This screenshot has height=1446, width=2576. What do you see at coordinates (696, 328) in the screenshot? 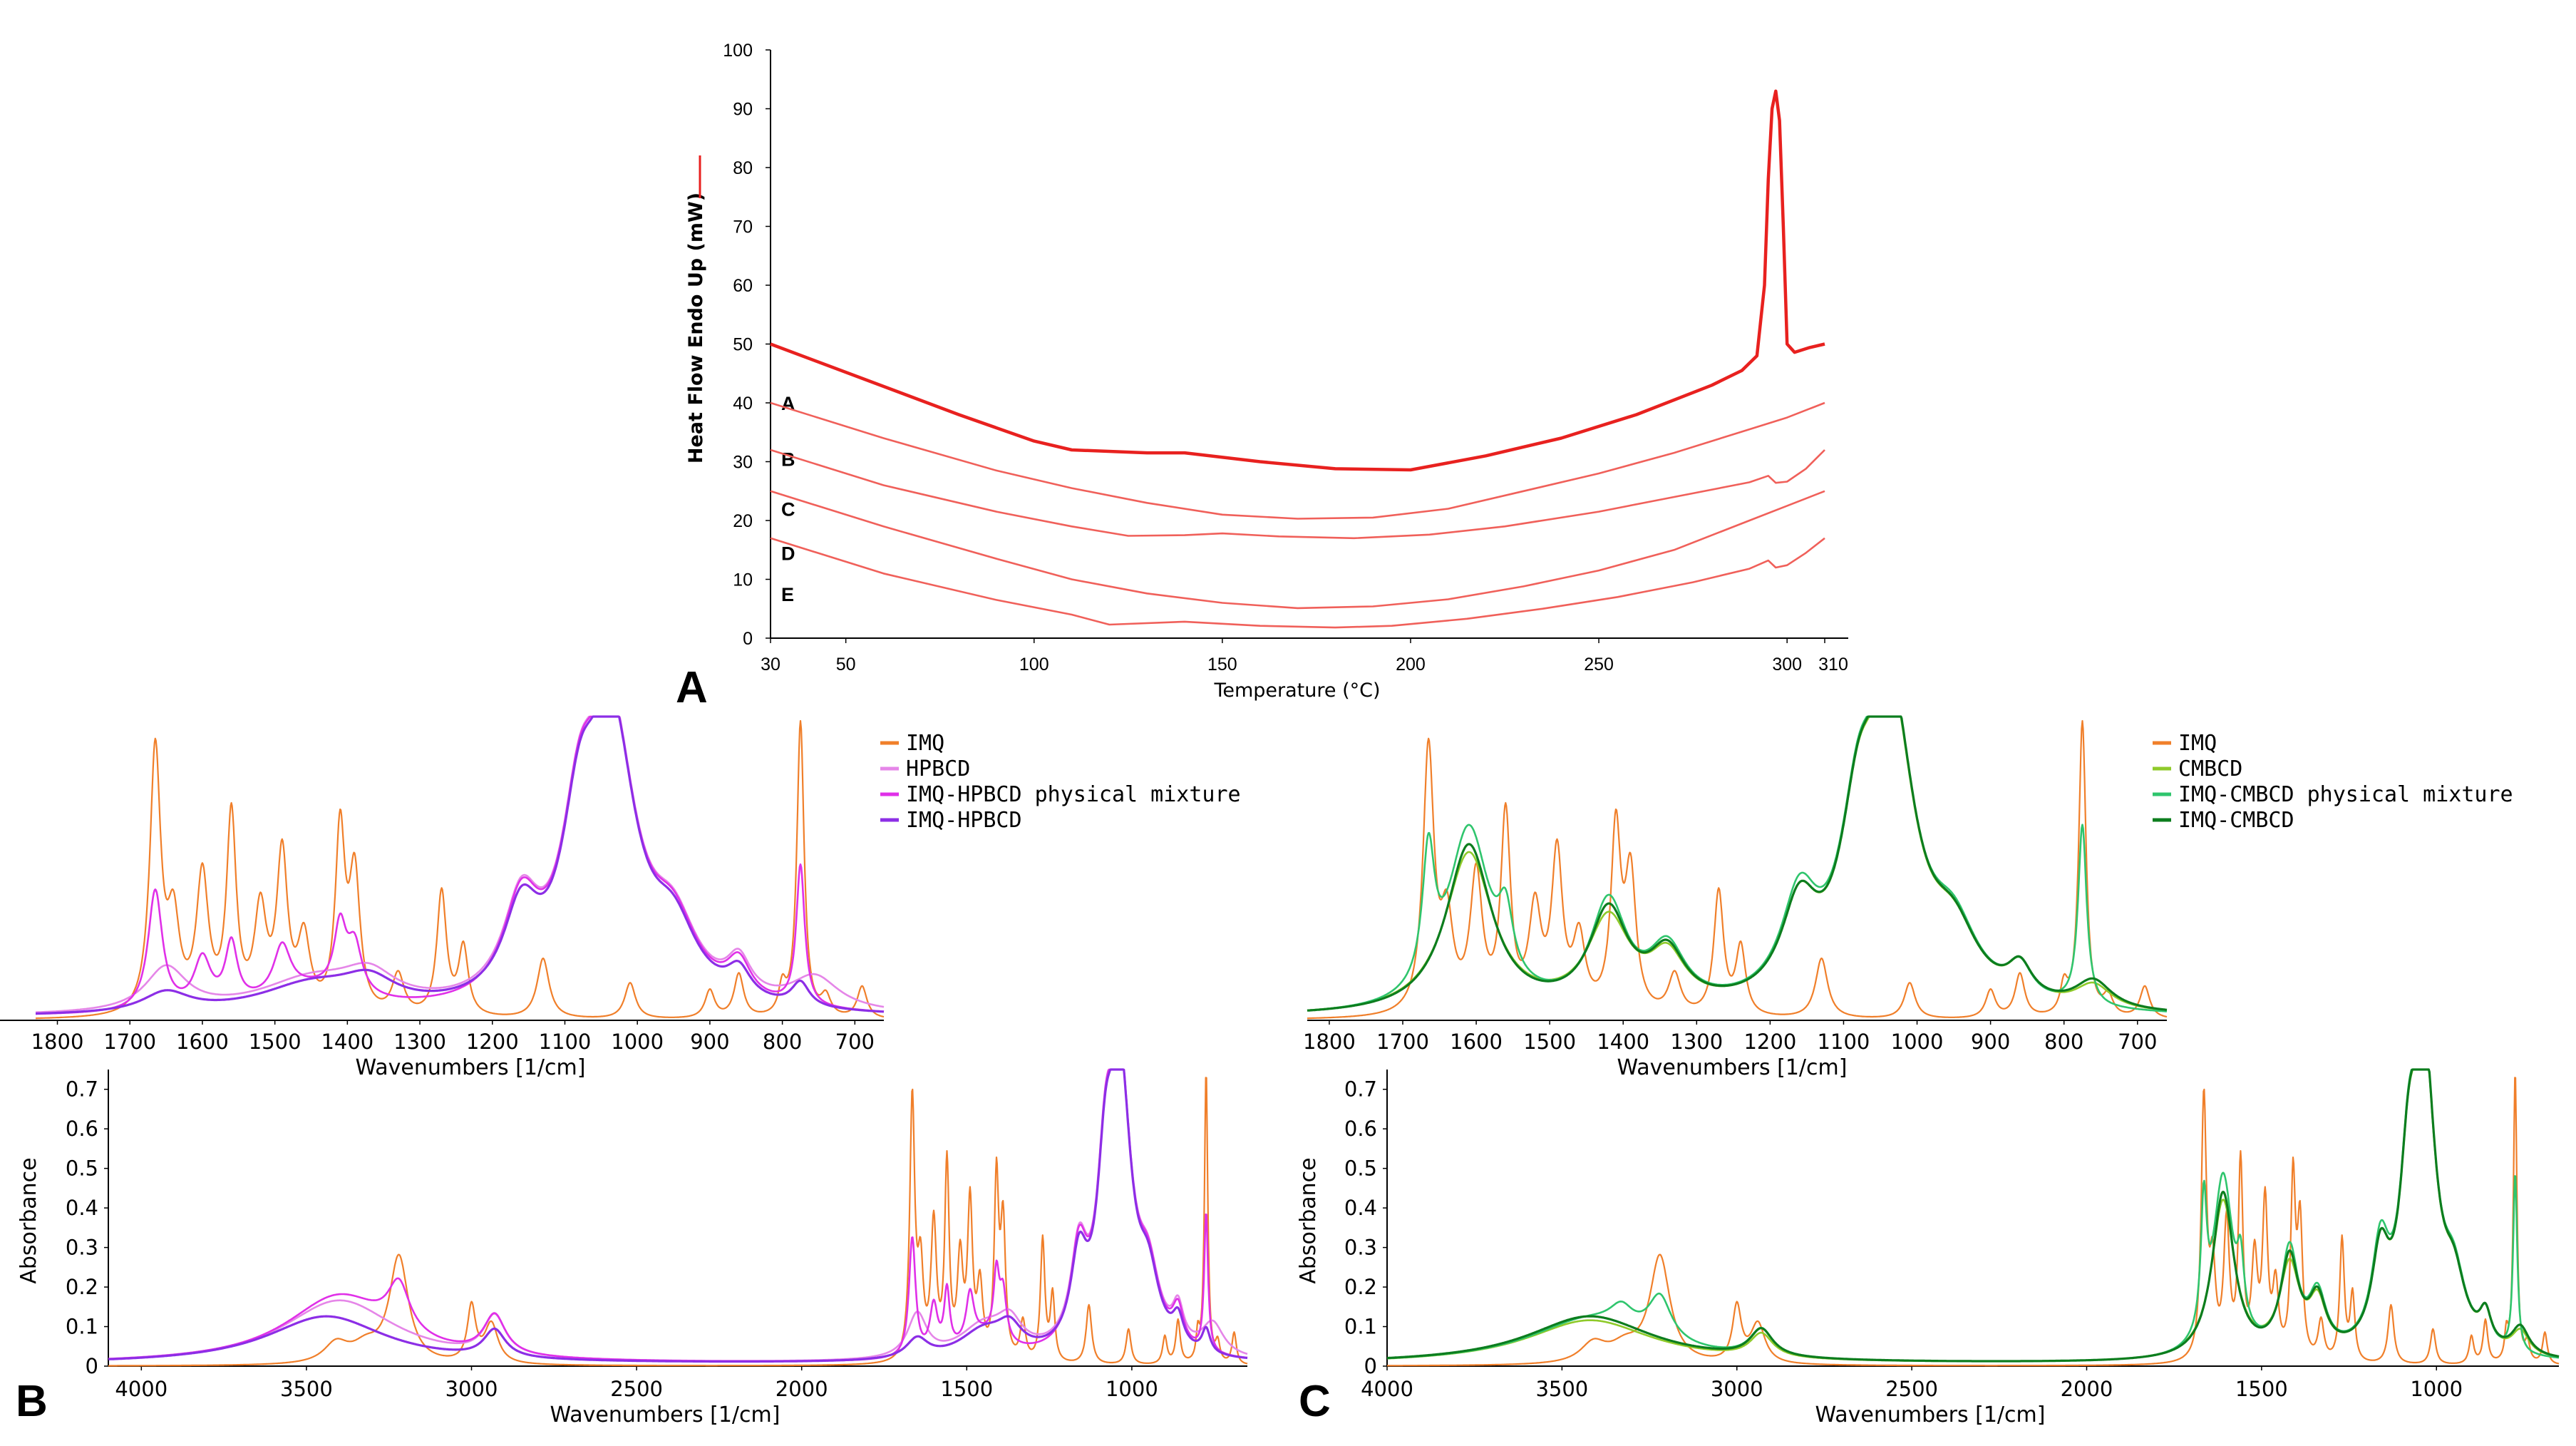
I see `dsc-y-axis-label: Heat Flow Endo Up (mW)` at bounding box center [696, 328].